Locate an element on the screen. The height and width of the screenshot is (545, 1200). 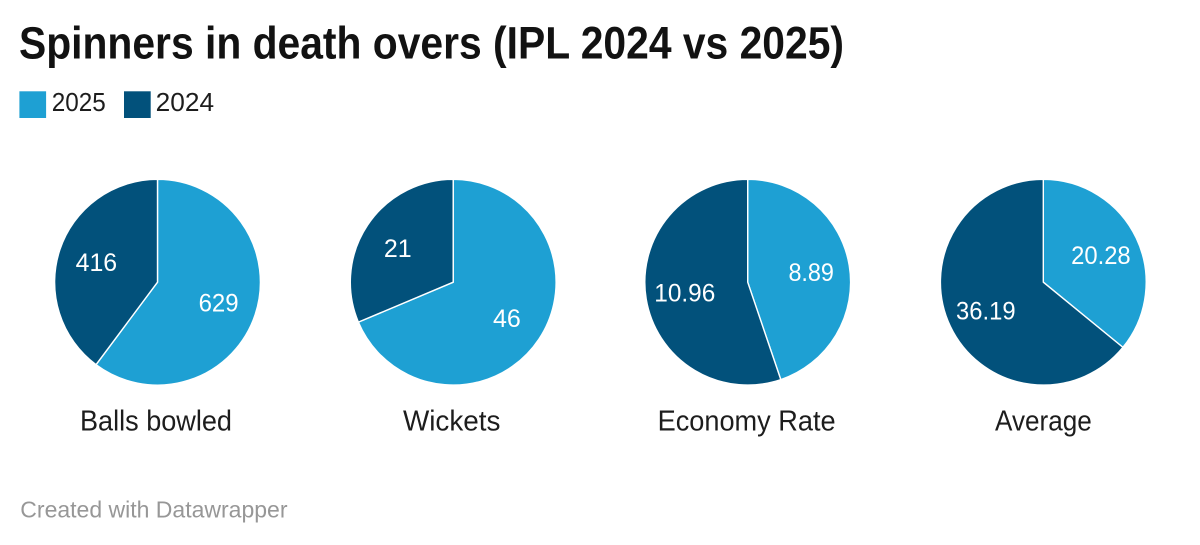
svg-text: Average is located at coordinates (1043, 422).